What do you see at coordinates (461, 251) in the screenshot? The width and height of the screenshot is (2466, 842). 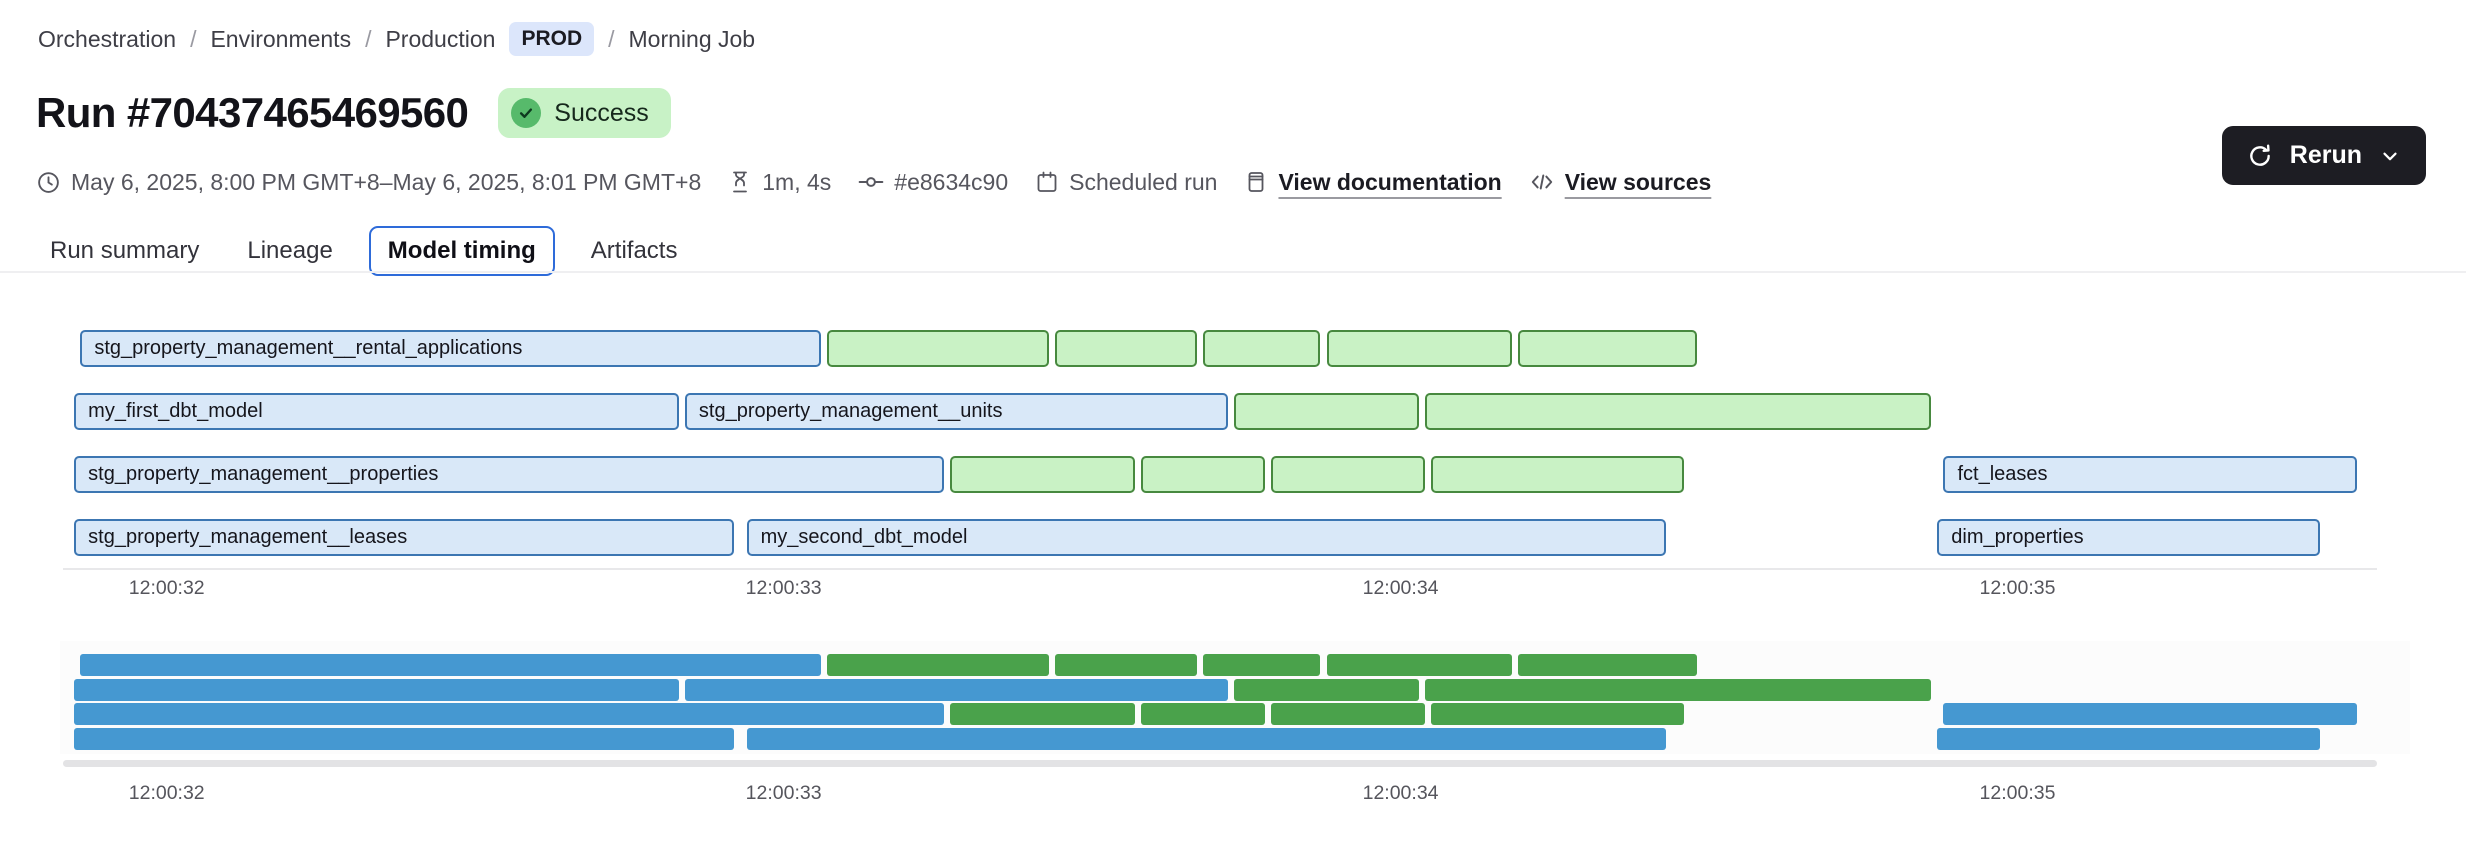 I see `tab-model-timing: Model timing` at bounding box center [461, 251].